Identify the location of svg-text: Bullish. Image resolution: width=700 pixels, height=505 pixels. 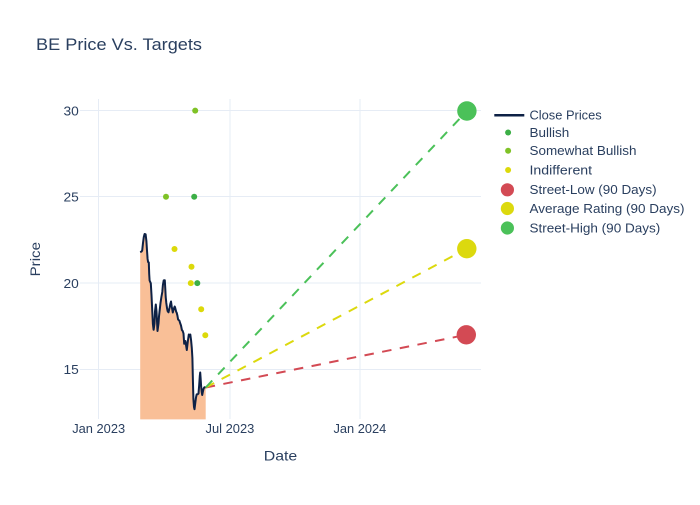
(550, 132).